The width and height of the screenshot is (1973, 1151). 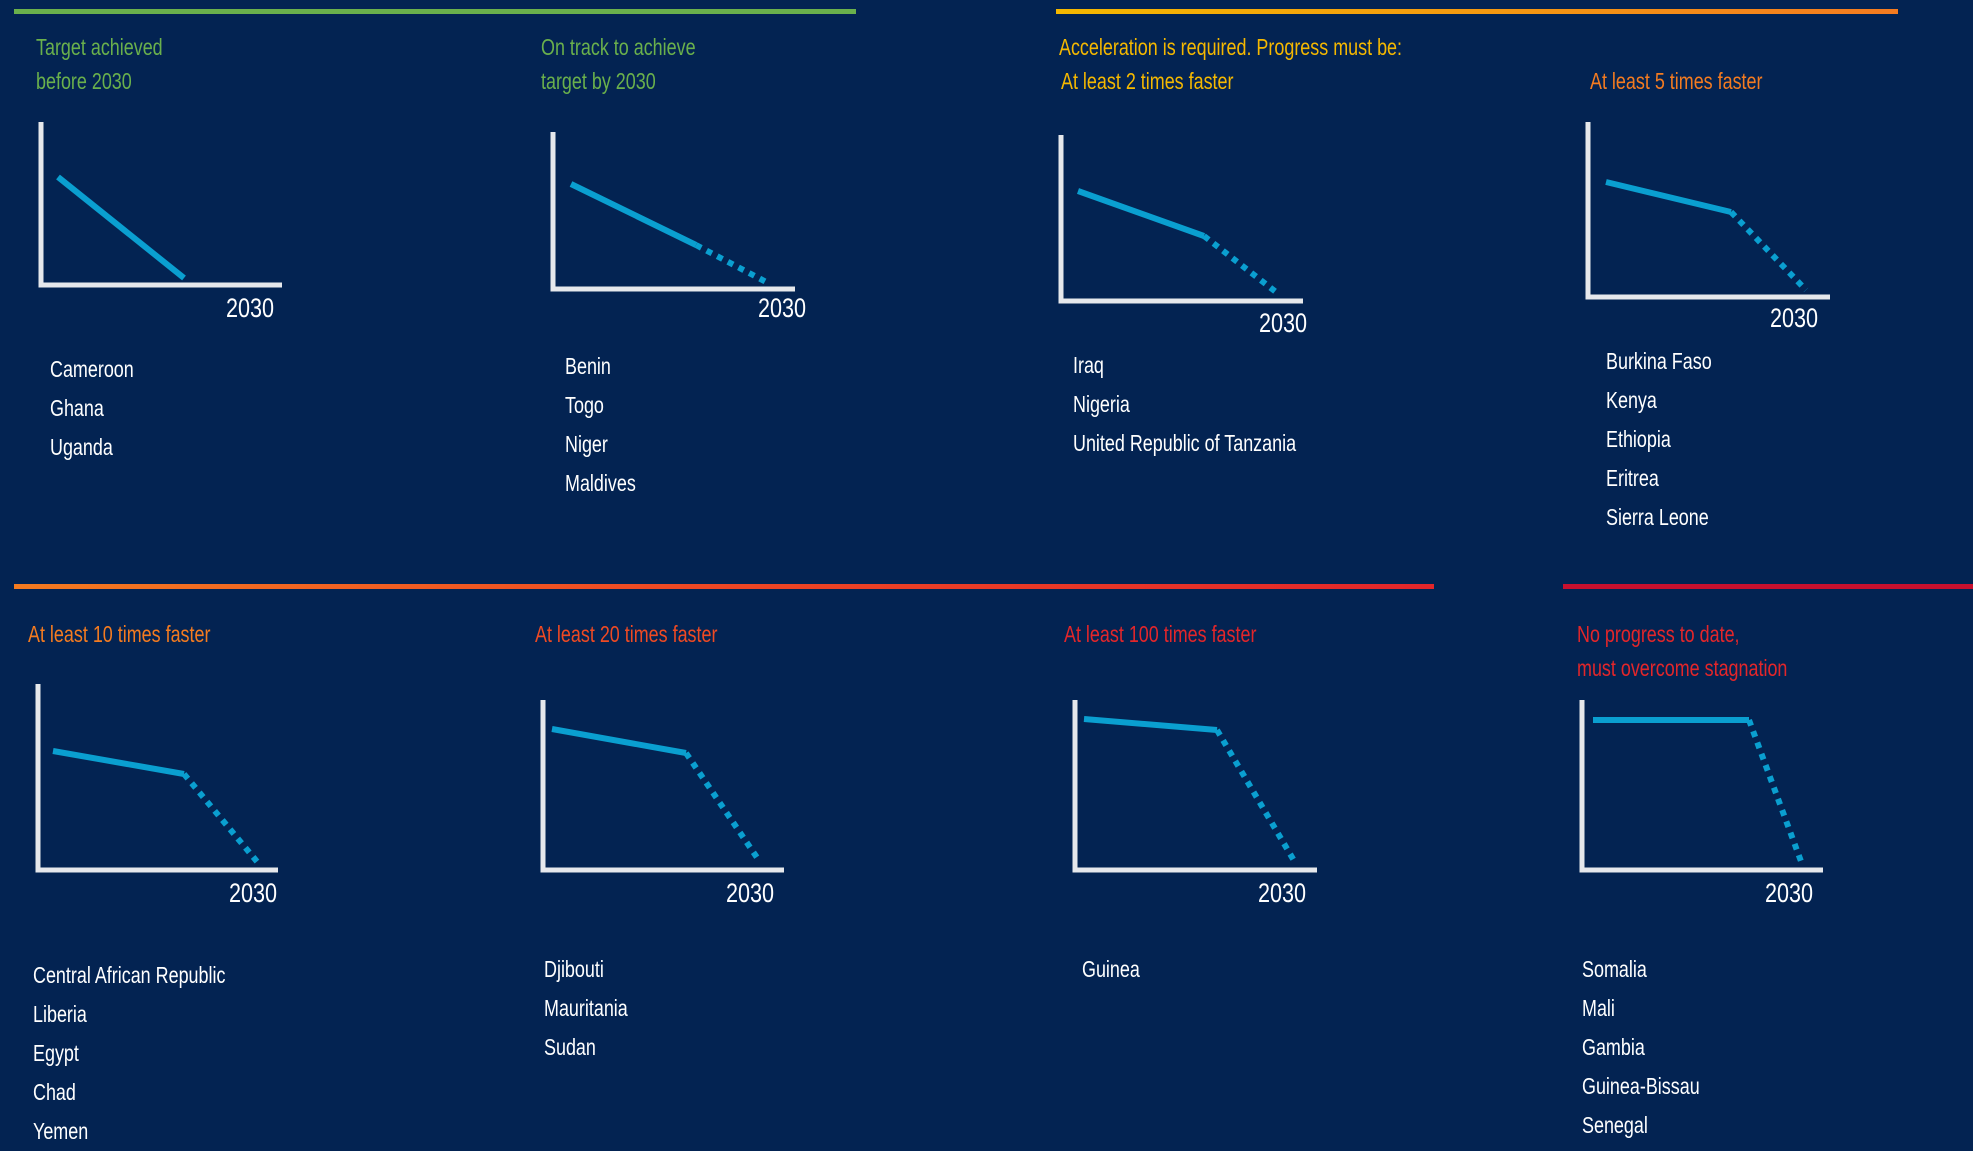 I want to click on axis-label-2030-100x: 2030, so click(x=1282, y=893).